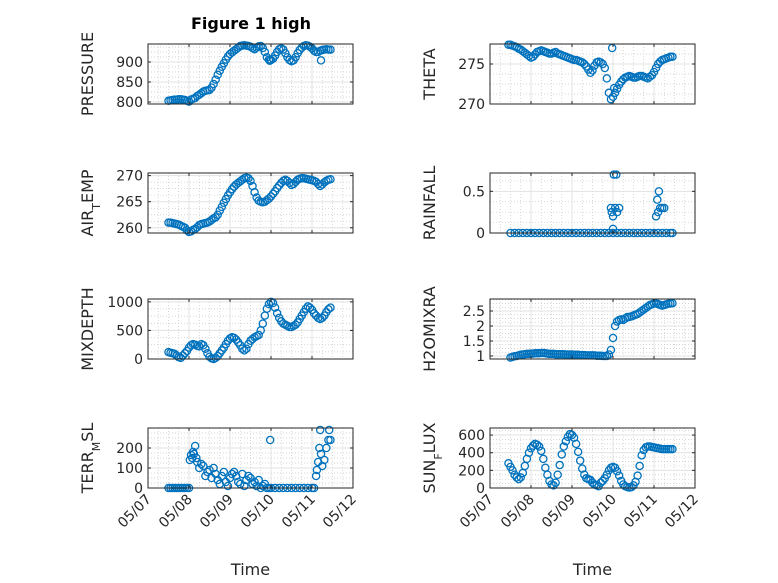  What do you see at coordinates (129, 177) in the screenshot?
I see `y-tick-label: 270` at bounding box center [129, 177].